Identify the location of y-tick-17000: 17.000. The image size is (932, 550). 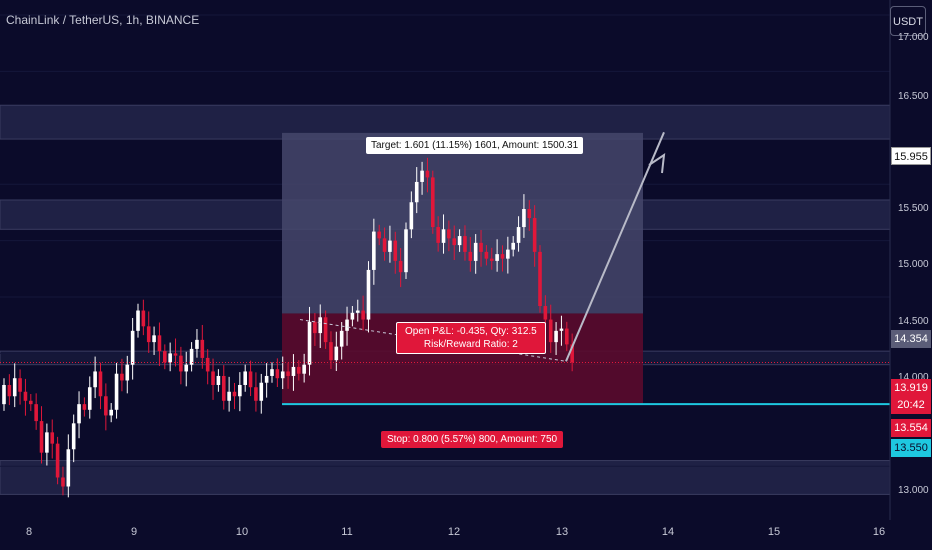
(913, 37).